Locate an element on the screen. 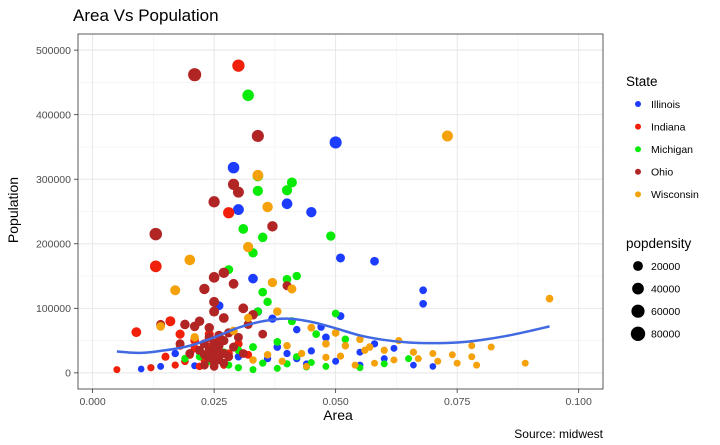  legend-key-wisconsin is located at coordinates (638, 194).